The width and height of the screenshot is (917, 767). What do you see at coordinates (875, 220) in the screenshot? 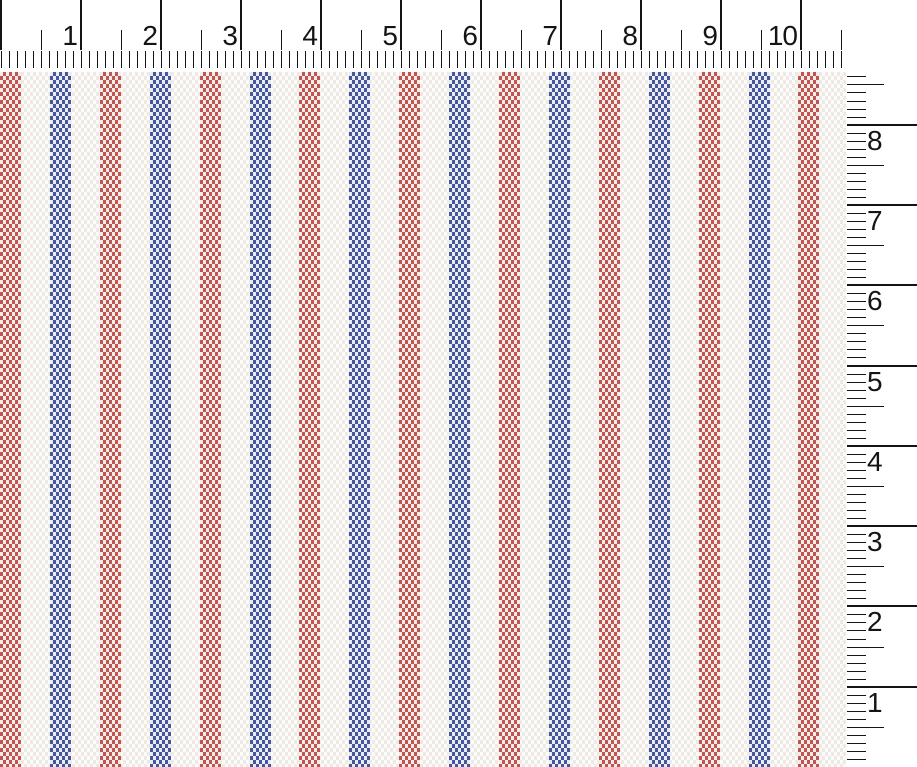
I see `inch-label: 7` at bounding box center [875, 220].